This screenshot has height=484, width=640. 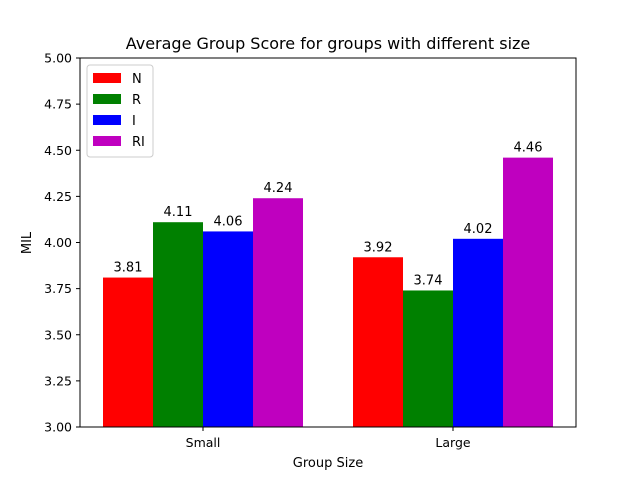 What do you see at coordinates (58, 104) in the screenshot?
I see `y-tick-label: 4.75` at bounding box center [58, 104].